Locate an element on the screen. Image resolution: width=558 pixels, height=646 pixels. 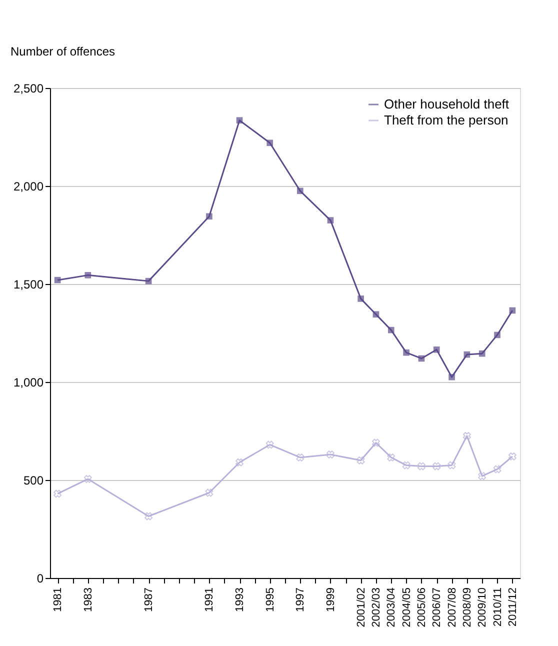
legend-label: Theft from the person is located at coordinates (446, 120).